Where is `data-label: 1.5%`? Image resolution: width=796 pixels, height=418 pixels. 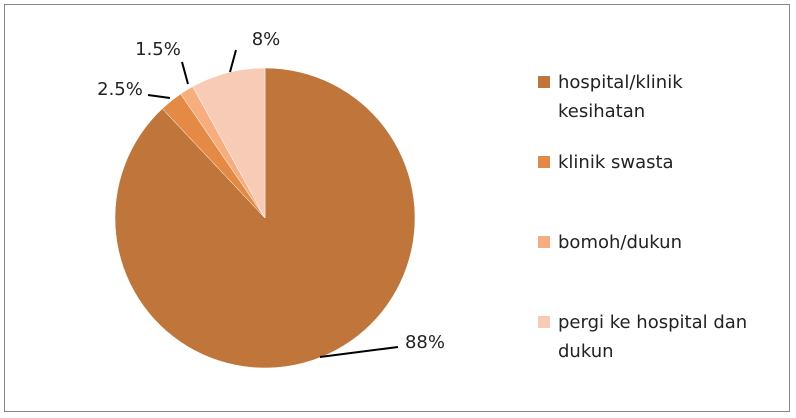
data-label: 1.5% is located at coordinates (158, 49).